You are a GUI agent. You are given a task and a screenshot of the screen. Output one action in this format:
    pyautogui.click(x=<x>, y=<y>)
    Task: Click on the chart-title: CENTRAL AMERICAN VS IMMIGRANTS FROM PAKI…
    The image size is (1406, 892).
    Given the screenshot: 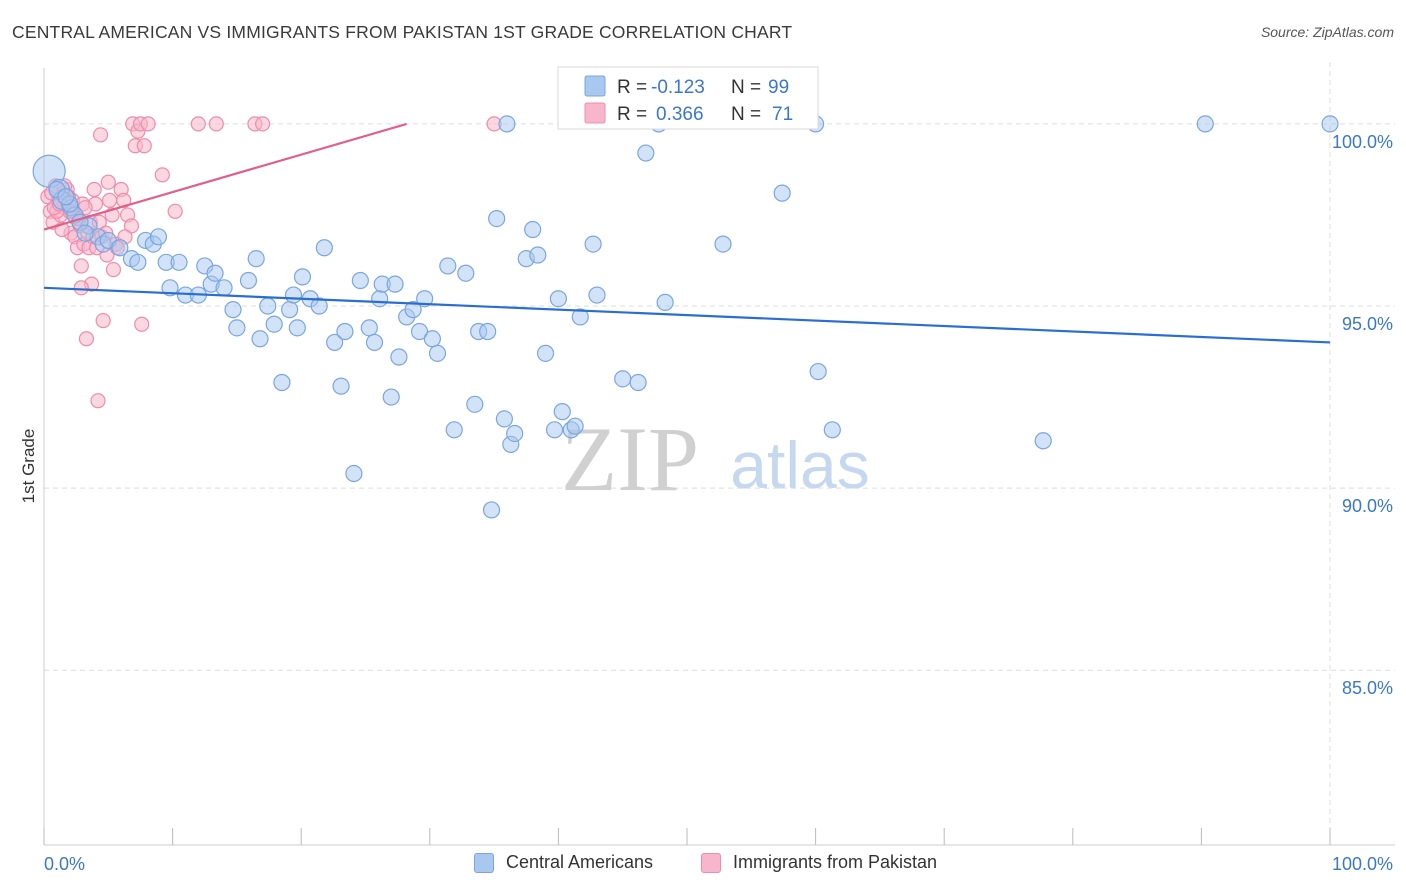 What is the action you would take?
    pyautogui.click(x=402, y=32)
    